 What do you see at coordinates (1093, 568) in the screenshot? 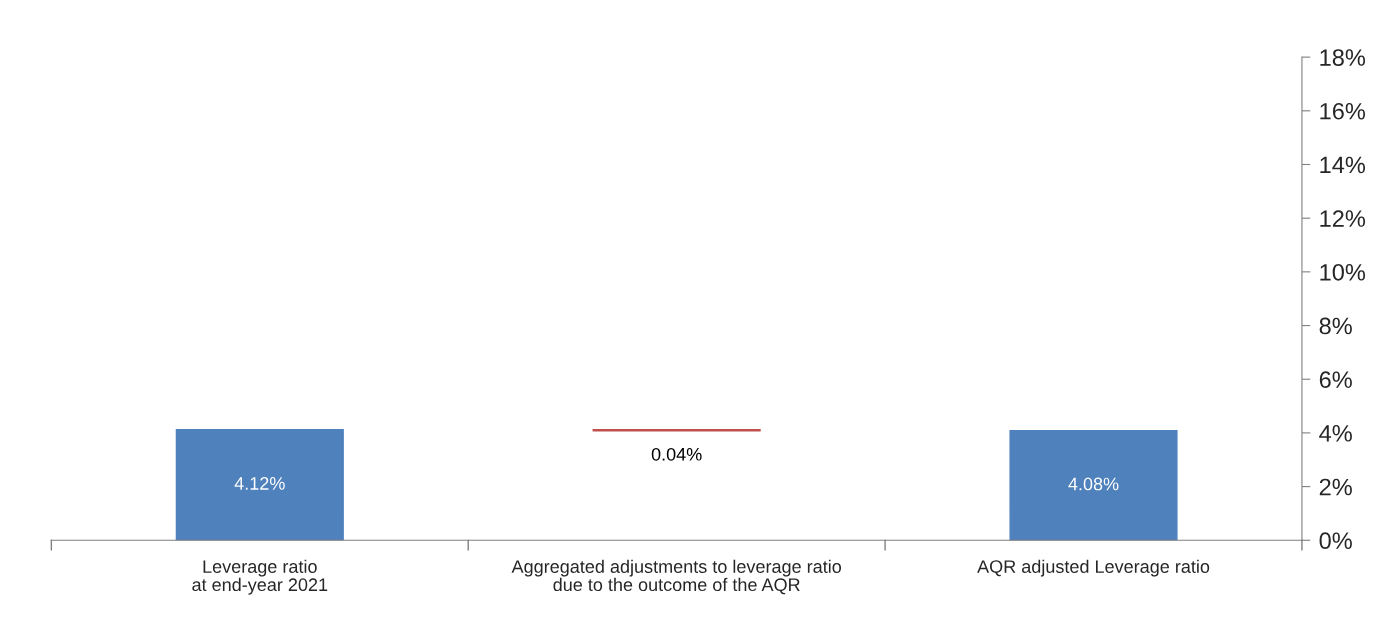
I see `x-tick-label: AQR adjusted Leverage ratio` at bounding box center [1093, 568].